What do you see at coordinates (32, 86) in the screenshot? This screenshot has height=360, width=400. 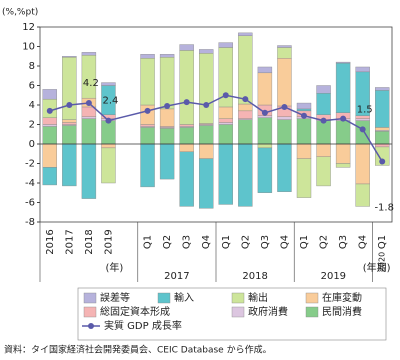 I see `y-tick-label: 6` at bounding box center [32, 86].